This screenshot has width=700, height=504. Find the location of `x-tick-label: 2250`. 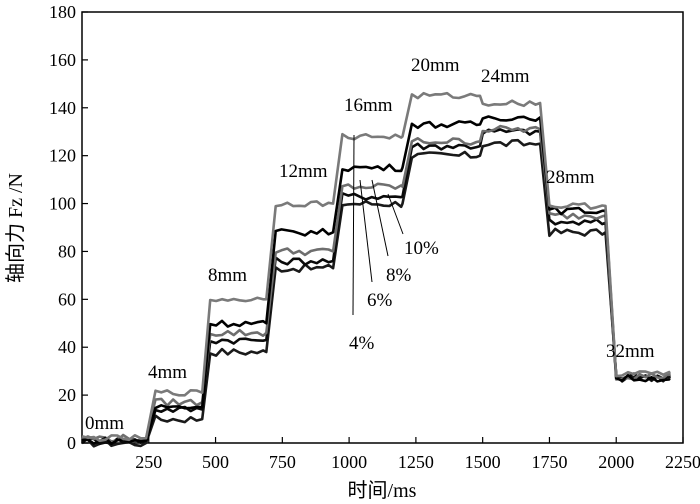

x-tick-label: 2250 is located at coordinates (682, 462).